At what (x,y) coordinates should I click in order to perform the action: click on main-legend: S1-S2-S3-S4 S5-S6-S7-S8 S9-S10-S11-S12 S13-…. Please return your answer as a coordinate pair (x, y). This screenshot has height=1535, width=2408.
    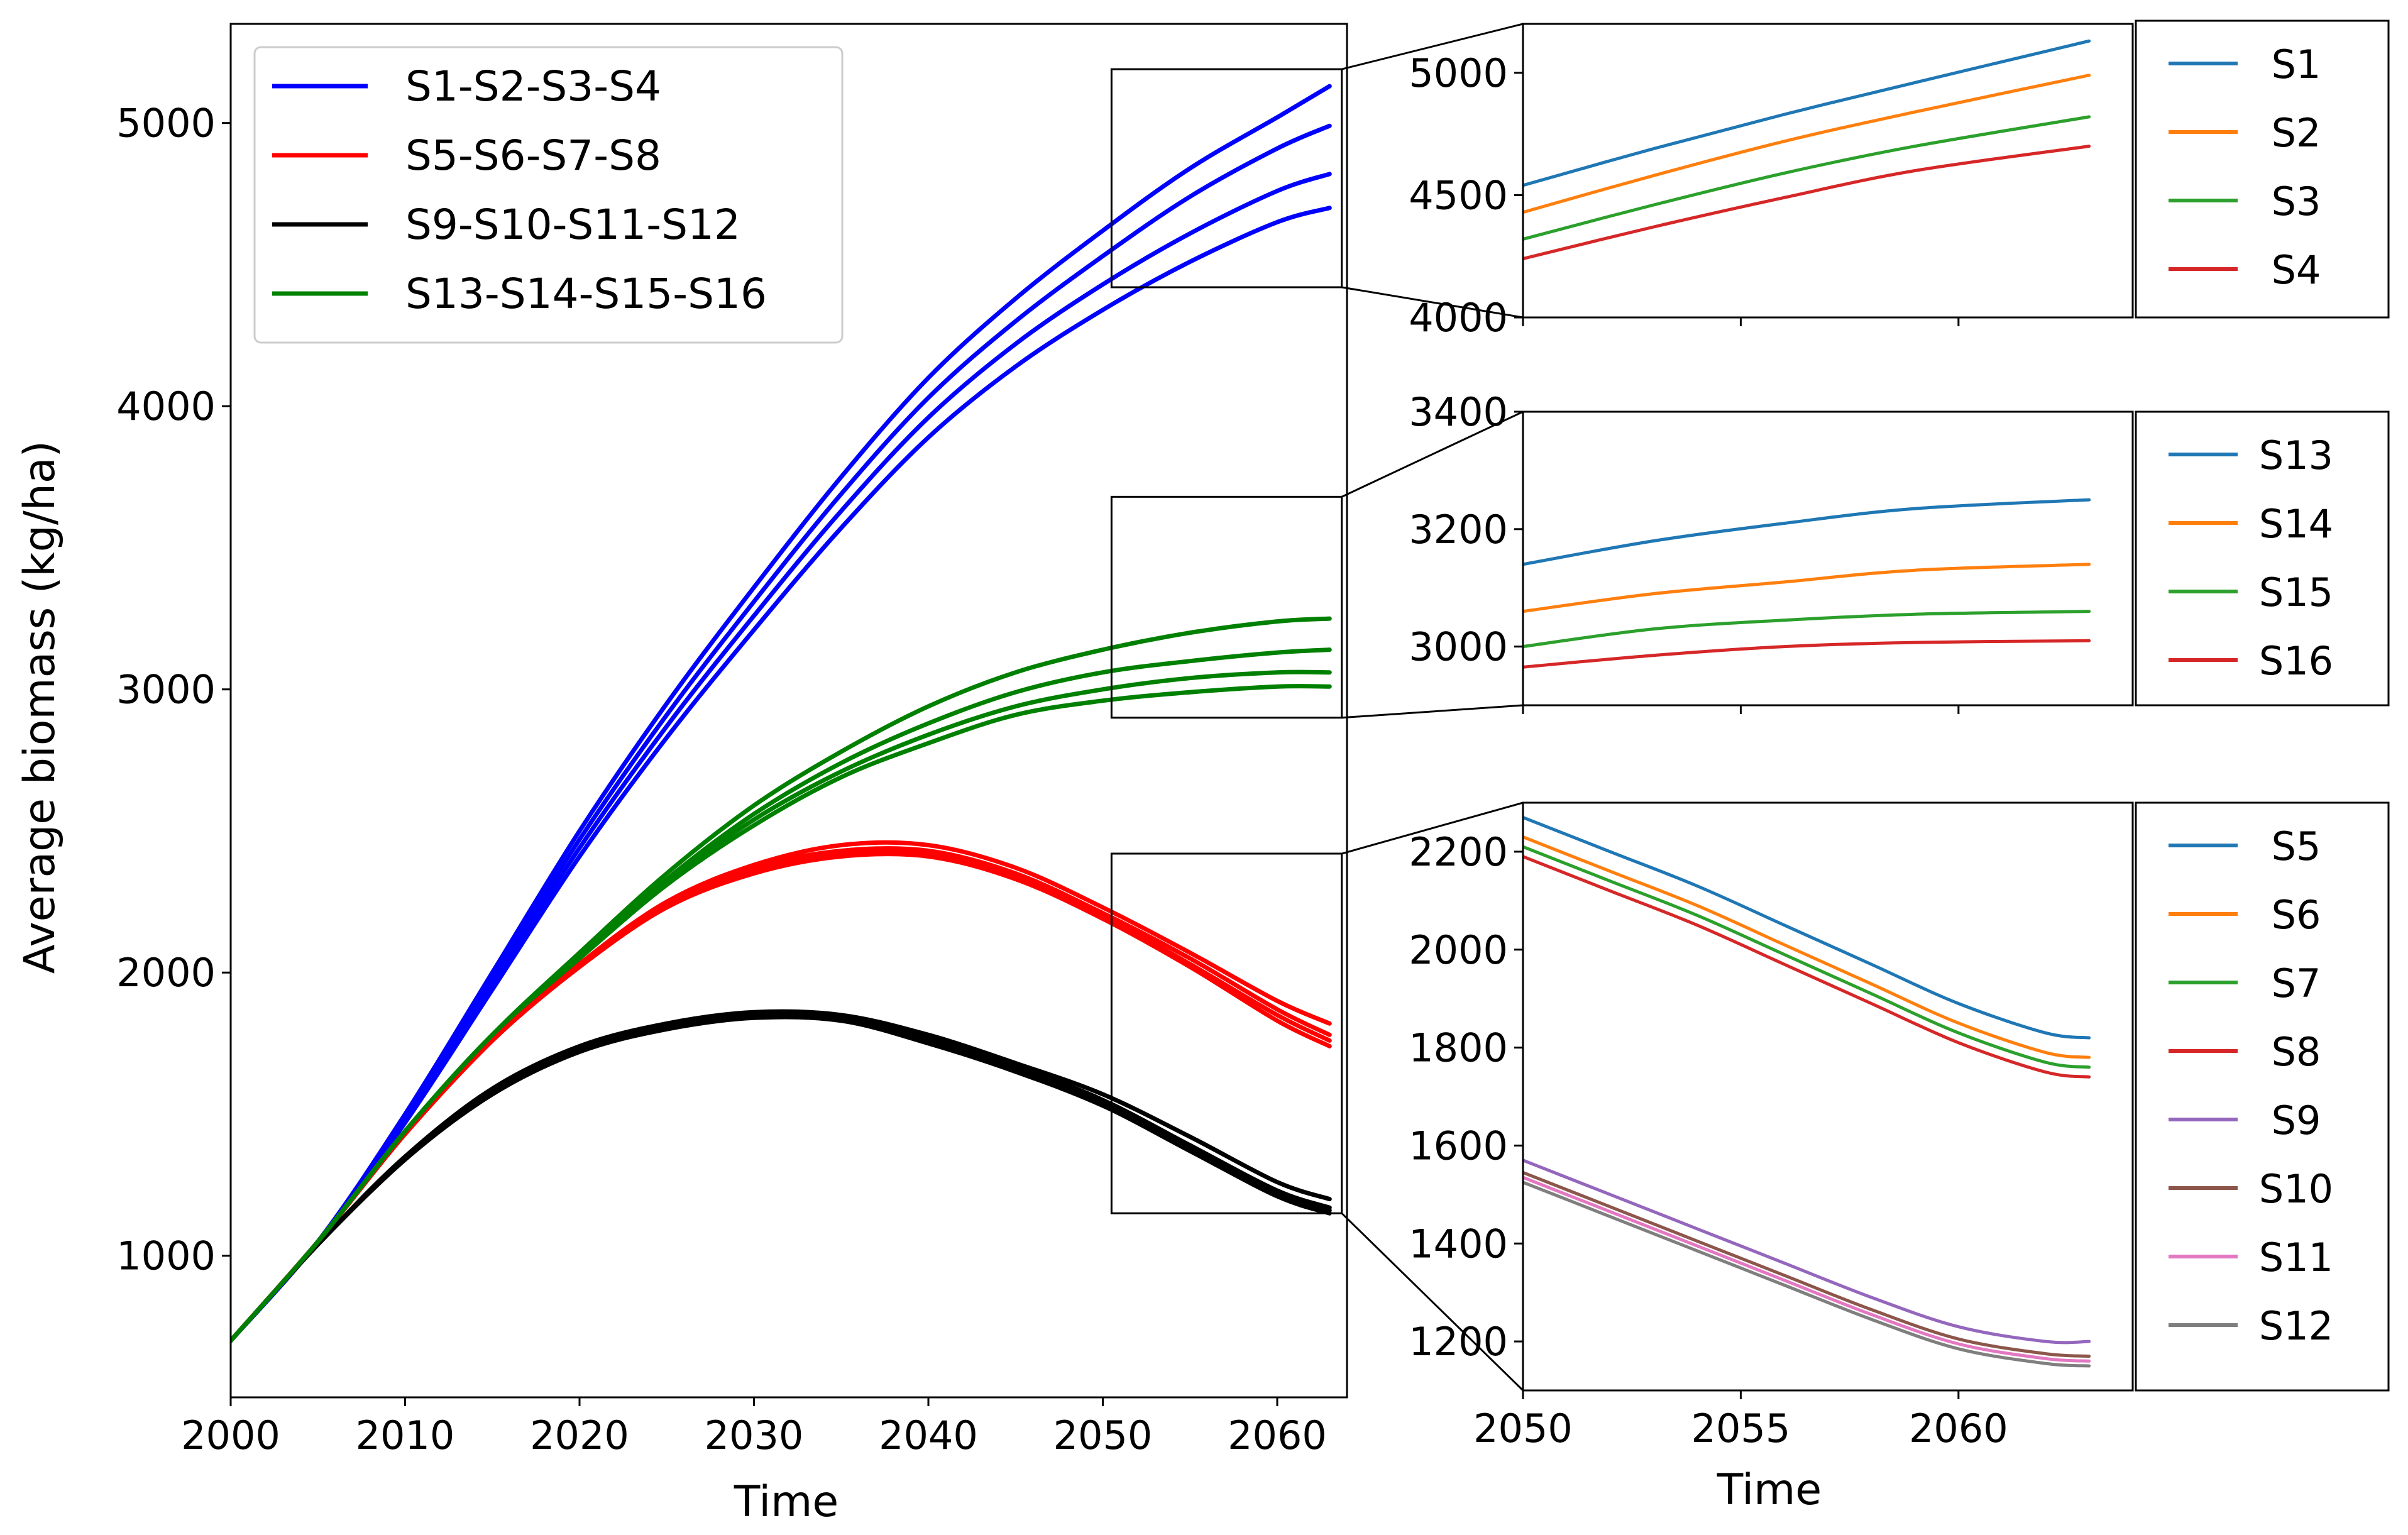
    Looking at the image, I should click on (548, 195).